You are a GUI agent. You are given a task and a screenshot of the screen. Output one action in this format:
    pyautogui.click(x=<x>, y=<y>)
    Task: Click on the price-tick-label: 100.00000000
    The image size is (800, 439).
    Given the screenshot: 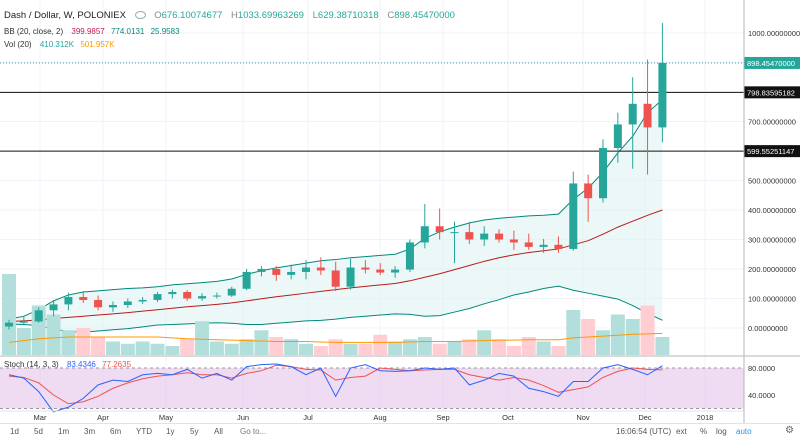 What is the action you would take?
    pyautogui.click(x=772, y=299)
    